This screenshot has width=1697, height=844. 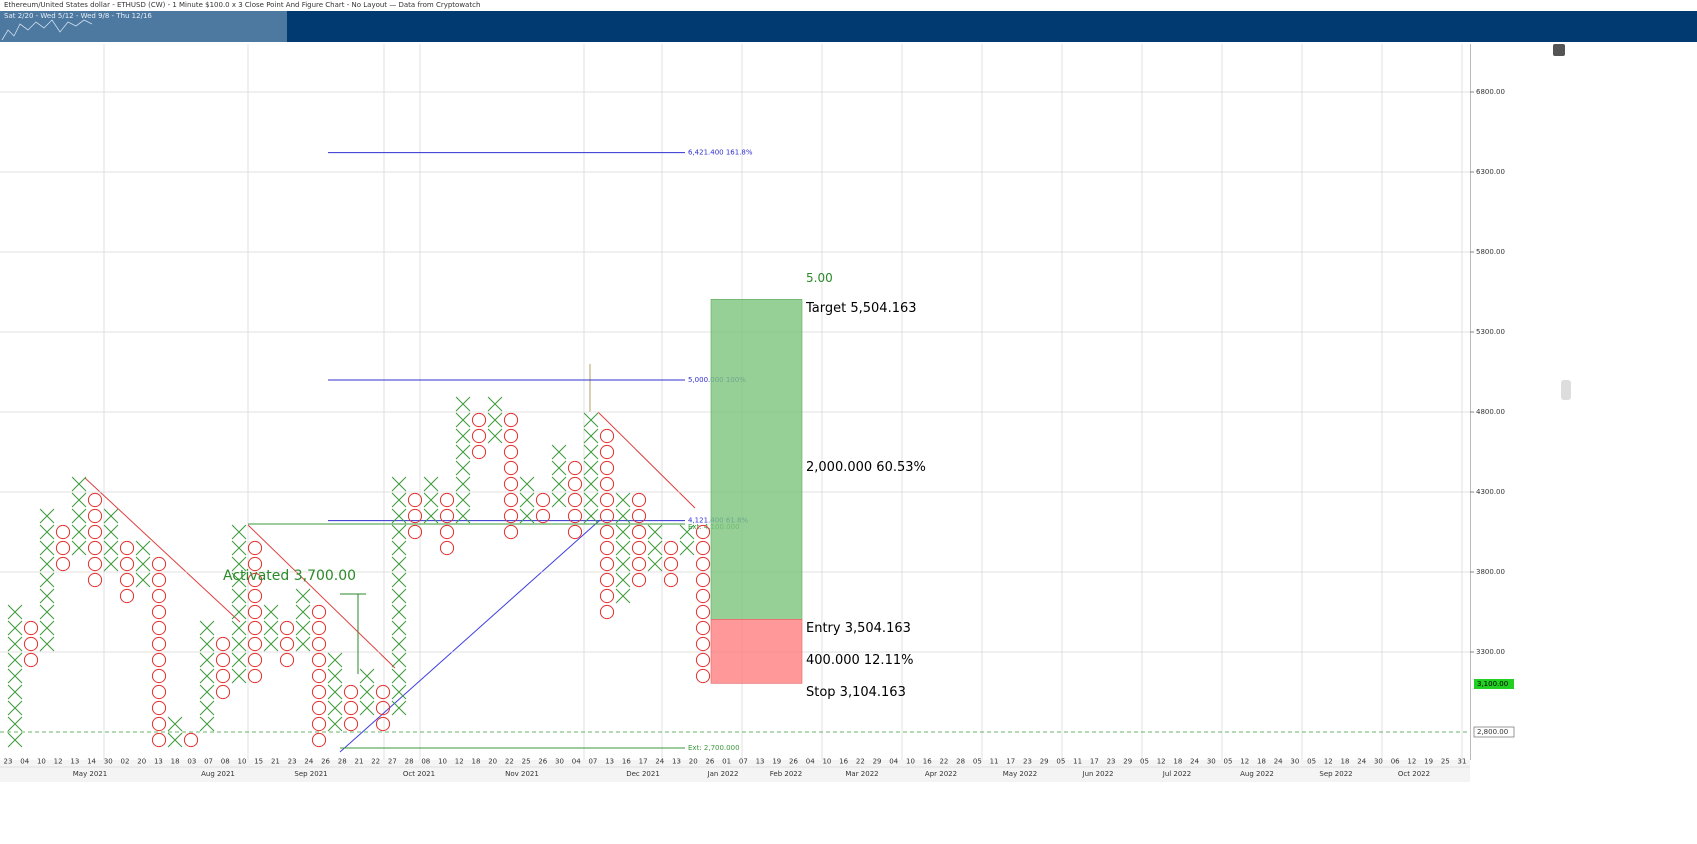 I want to click on date-label: 08, so click(x=425, y=762).